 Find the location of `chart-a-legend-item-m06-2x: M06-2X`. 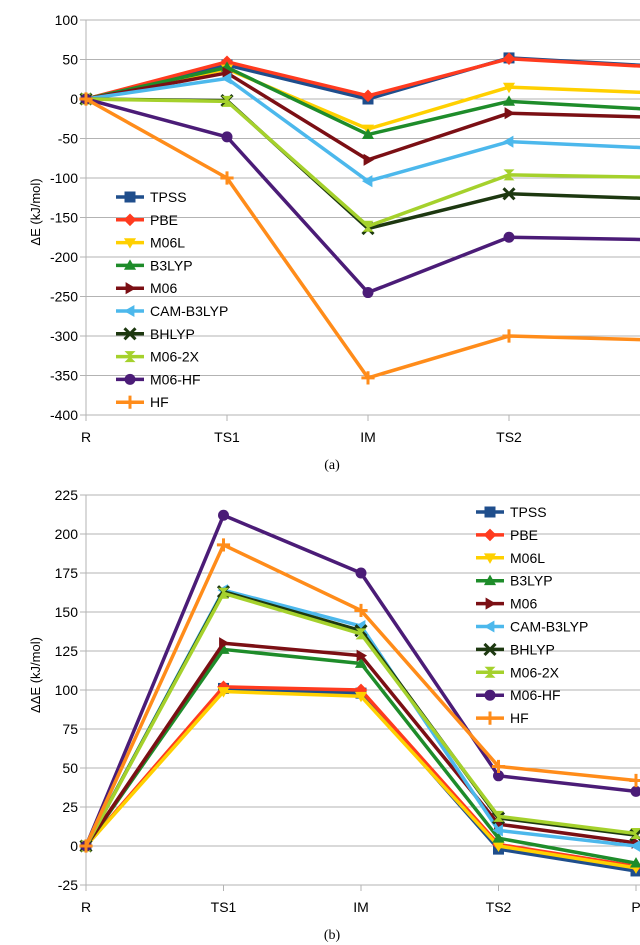

chart-a-legend-item-m06-2x: M06-2X is located at coordinates (158, 357).